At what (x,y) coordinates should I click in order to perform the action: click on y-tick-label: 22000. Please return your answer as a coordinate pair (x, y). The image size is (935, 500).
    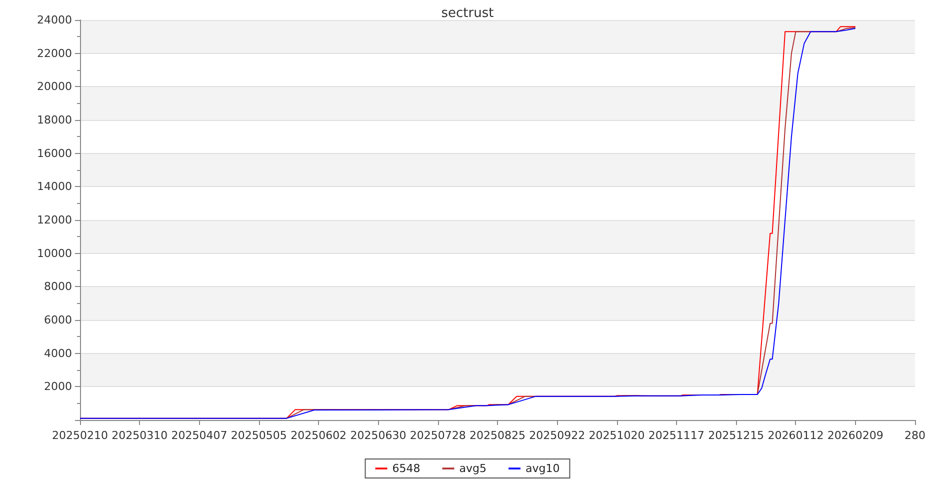
    Looking at the image, I should click on (54, 53).